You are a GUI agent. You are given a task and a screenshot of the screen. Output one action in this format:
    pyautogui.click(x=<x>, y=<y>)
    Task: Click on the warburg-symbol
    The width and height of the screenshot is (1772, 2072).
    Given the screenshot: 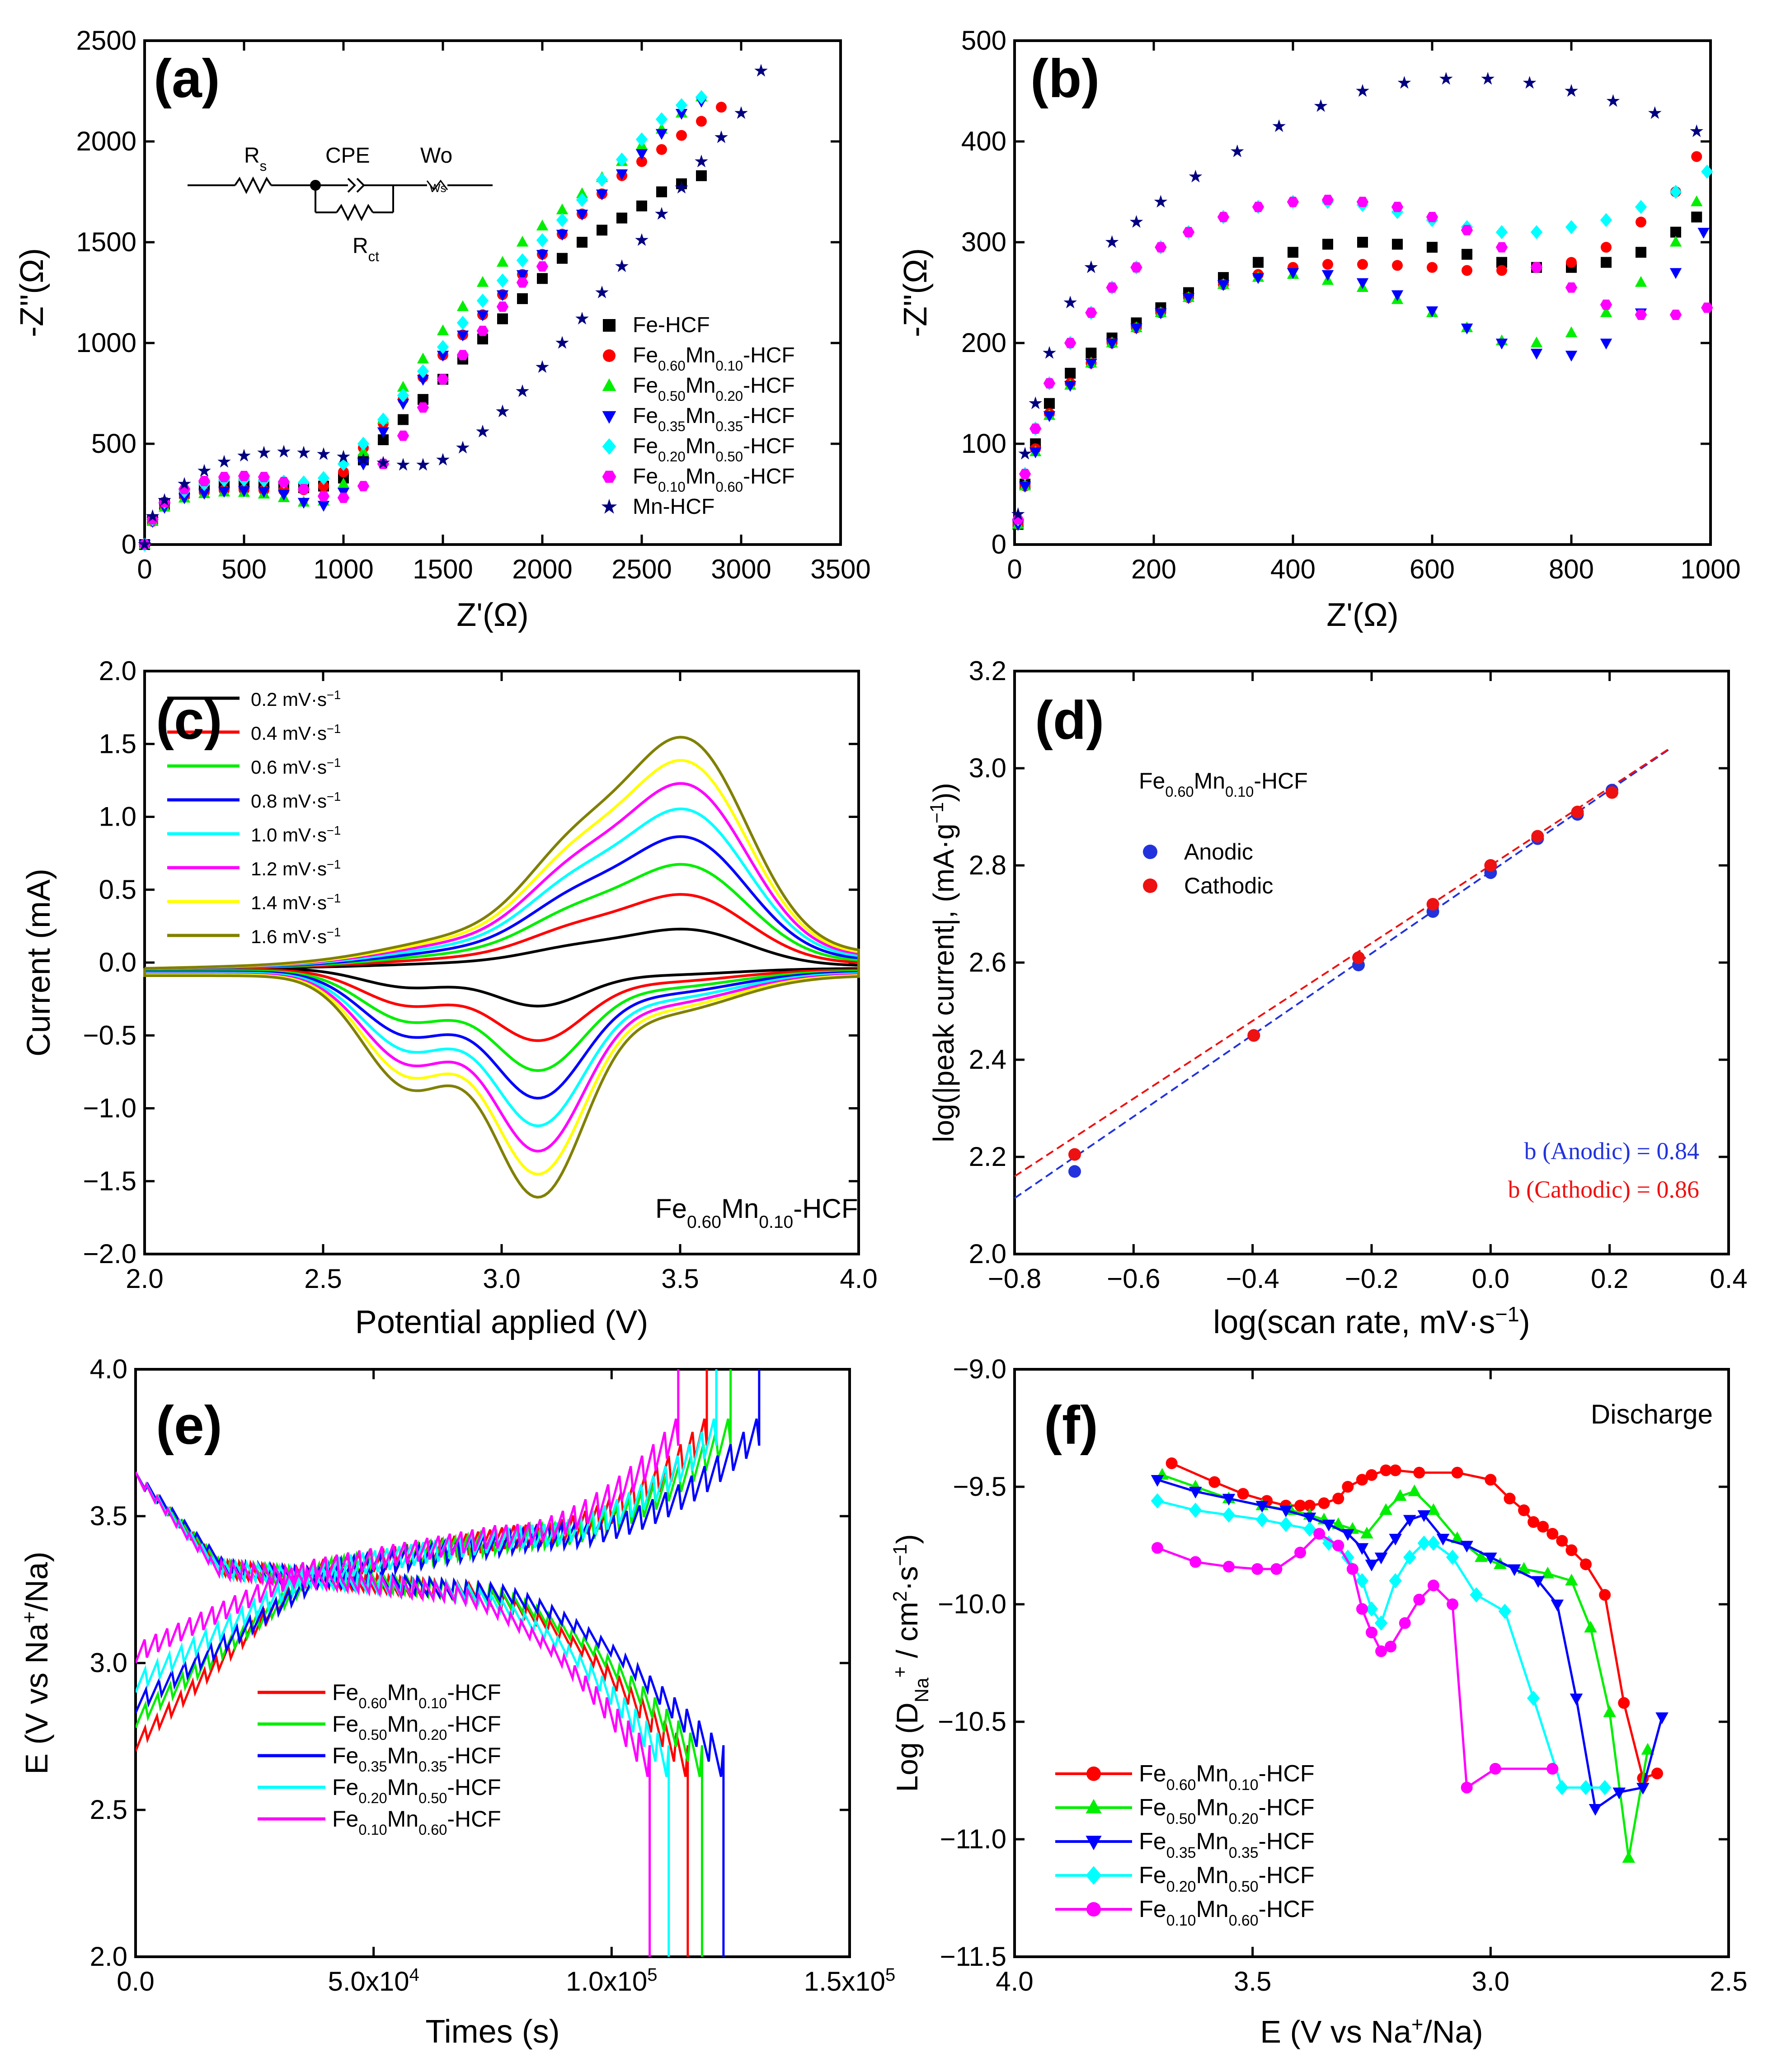 What is the action you would take?
    pyautogui.click(x=437, y=185)
    